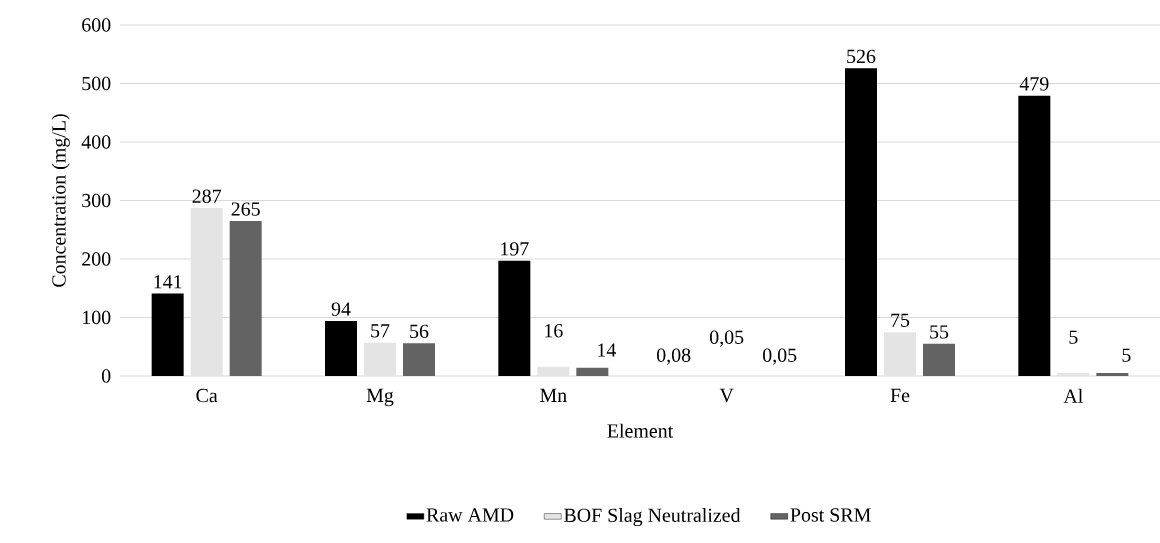  I want to click on y-tick-label: 100, so click(97, 317).